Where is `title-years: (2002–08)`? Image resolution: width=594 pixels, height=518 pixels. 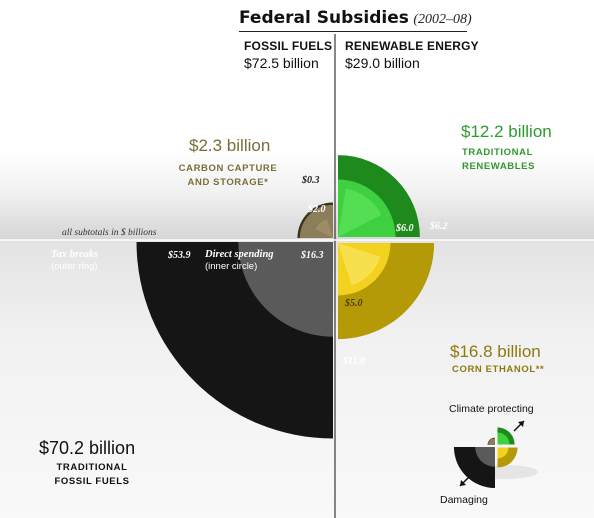
title-years: (2002–08) is located at coordinates (442, 19).